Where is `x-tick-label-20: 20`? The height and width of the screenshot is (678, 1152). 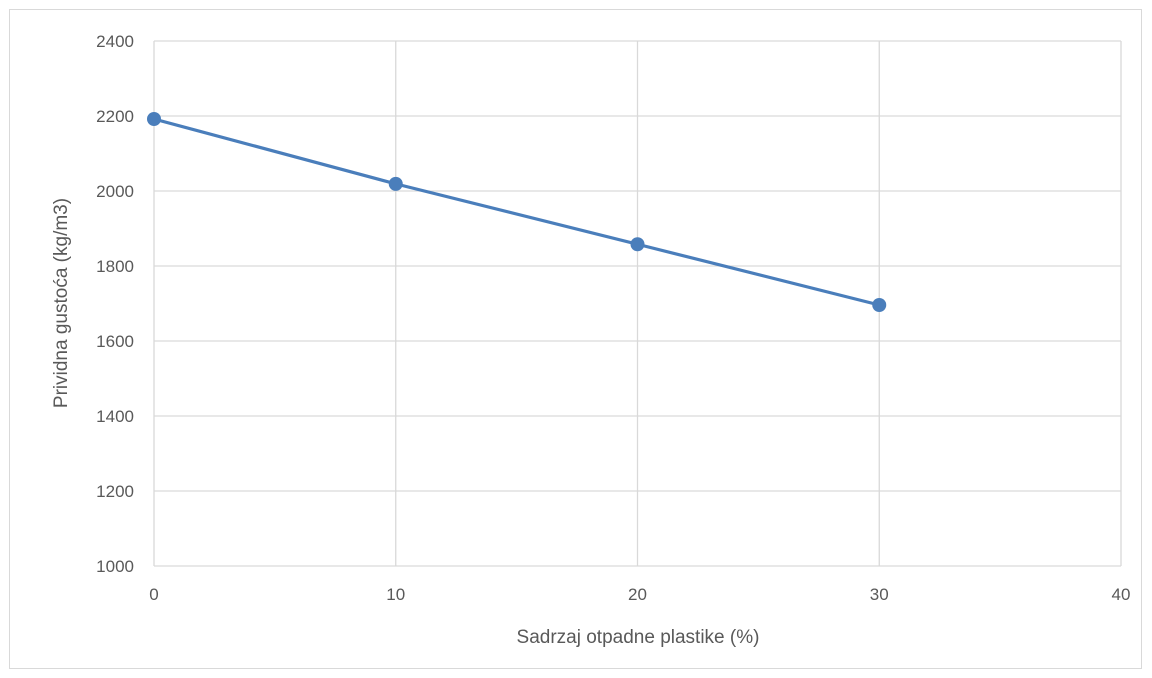 x-tick-label-20: 20 is located at coordinates (637, 594).